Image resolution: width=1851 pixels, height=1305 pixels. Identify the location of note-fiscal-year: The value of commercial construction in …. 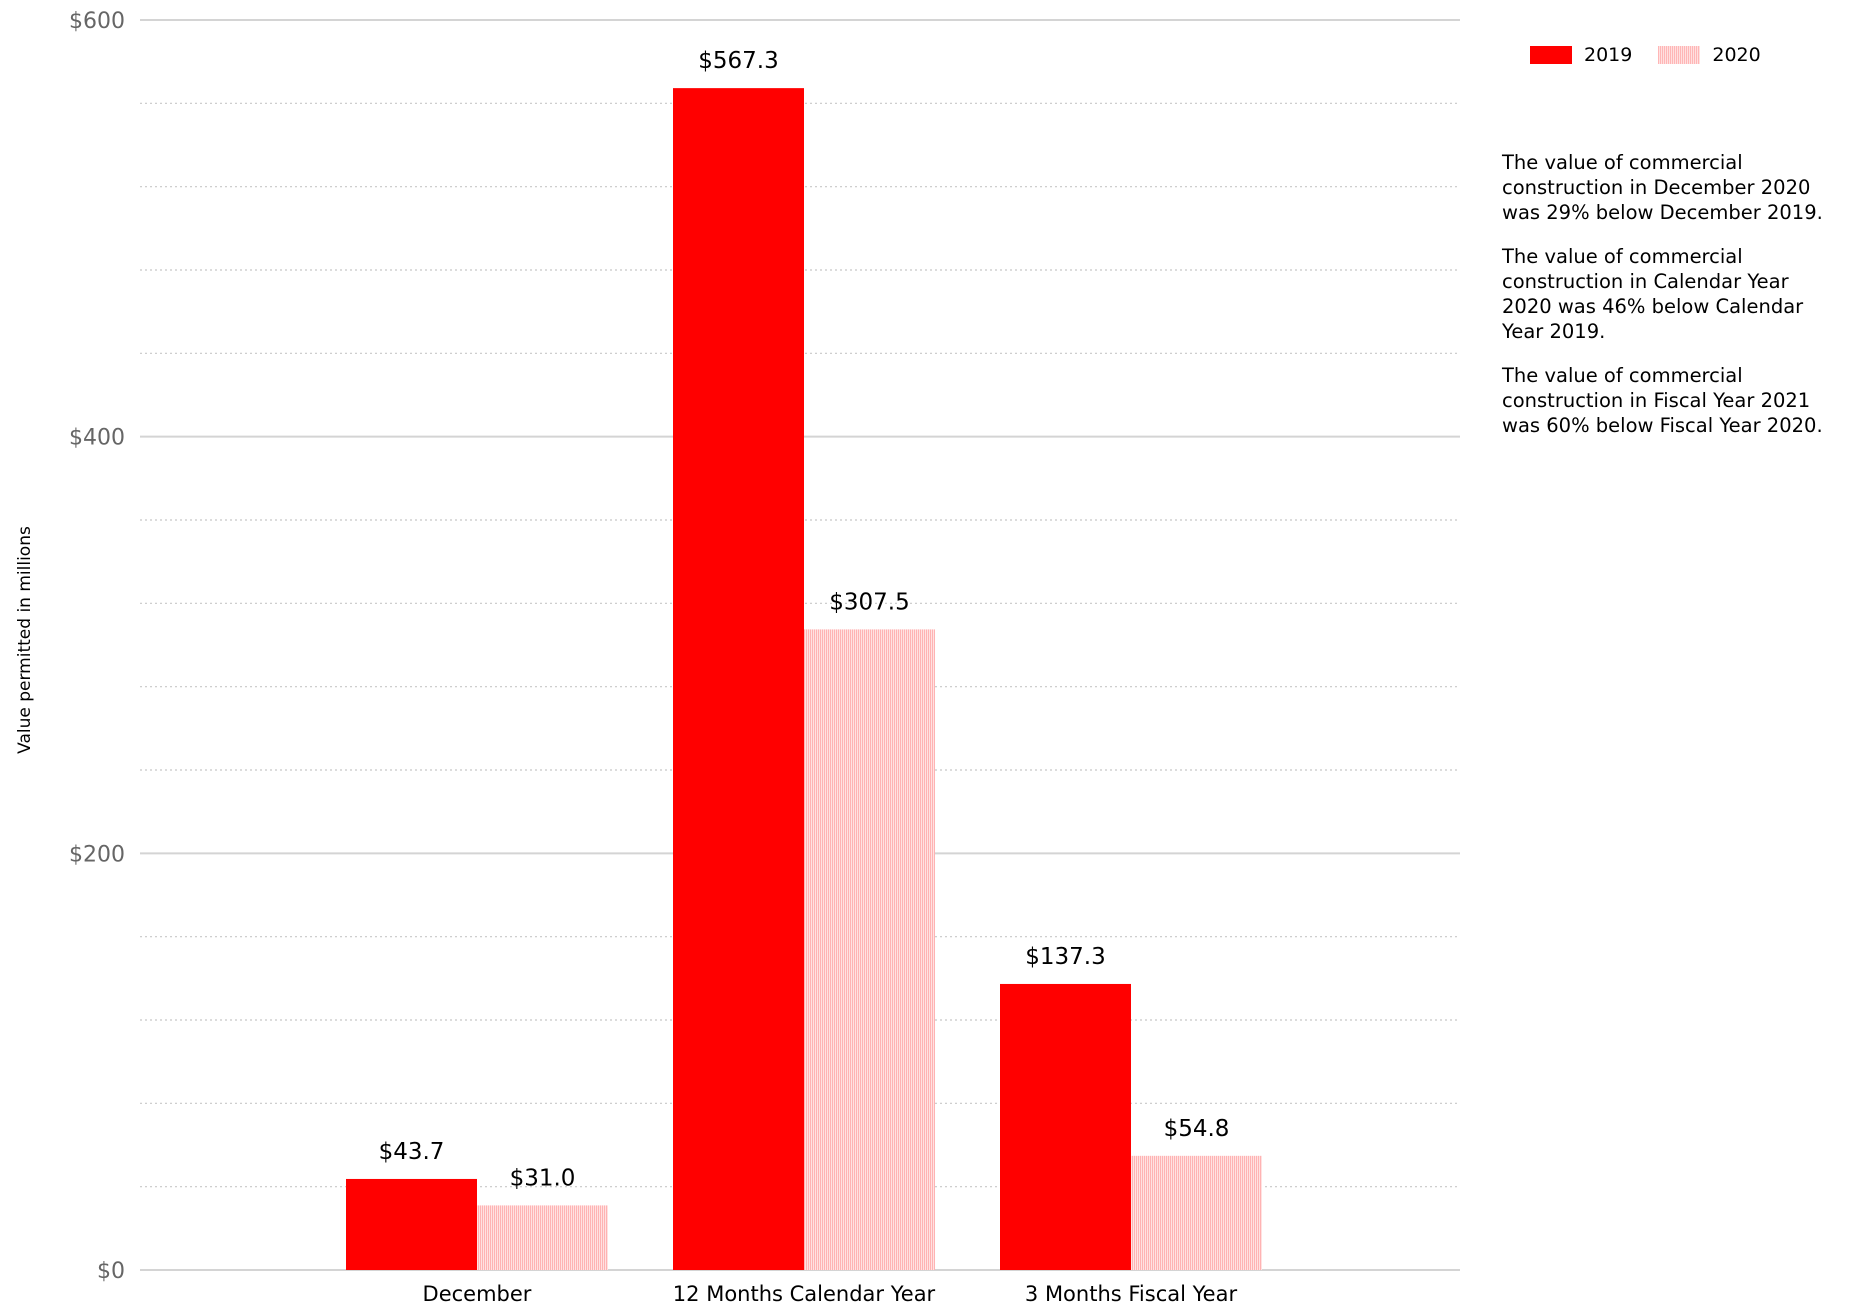
(1662, 400).